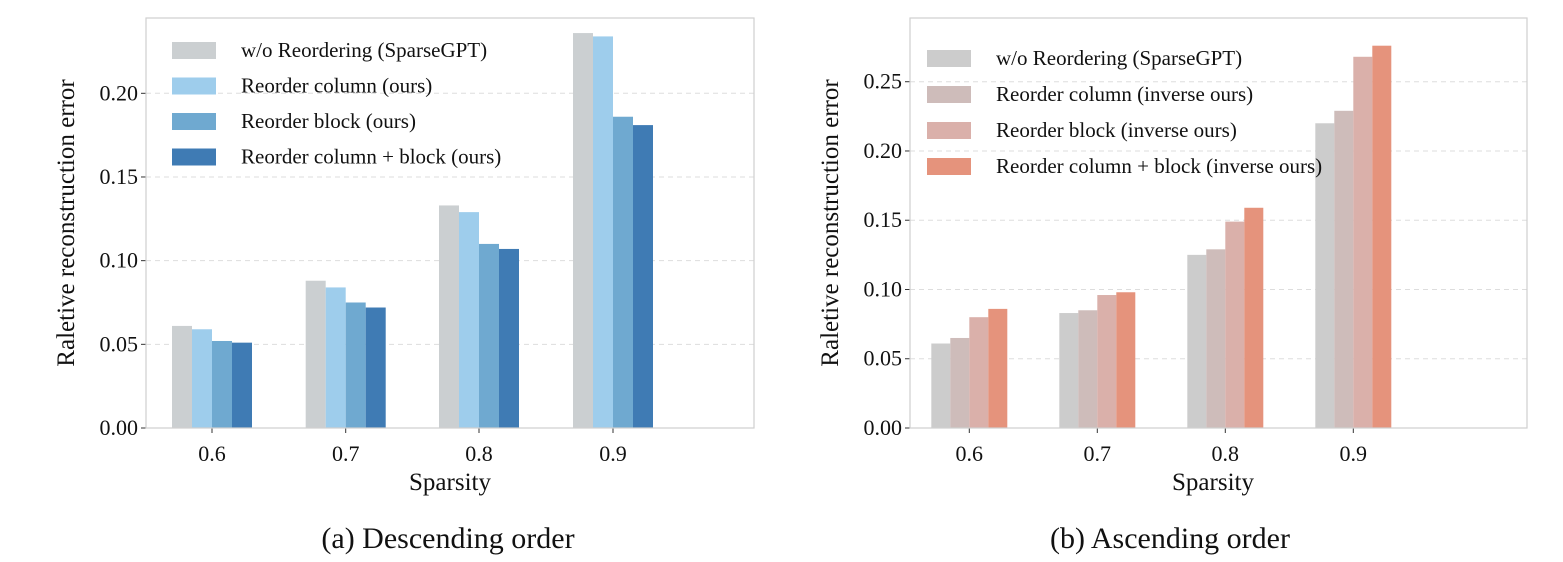 The image size is (1563, 562). What do you see at coordinates (883, 81) in the screenshot?
I see `y-tick-label: 0.25` at bounding box center [883, 81].